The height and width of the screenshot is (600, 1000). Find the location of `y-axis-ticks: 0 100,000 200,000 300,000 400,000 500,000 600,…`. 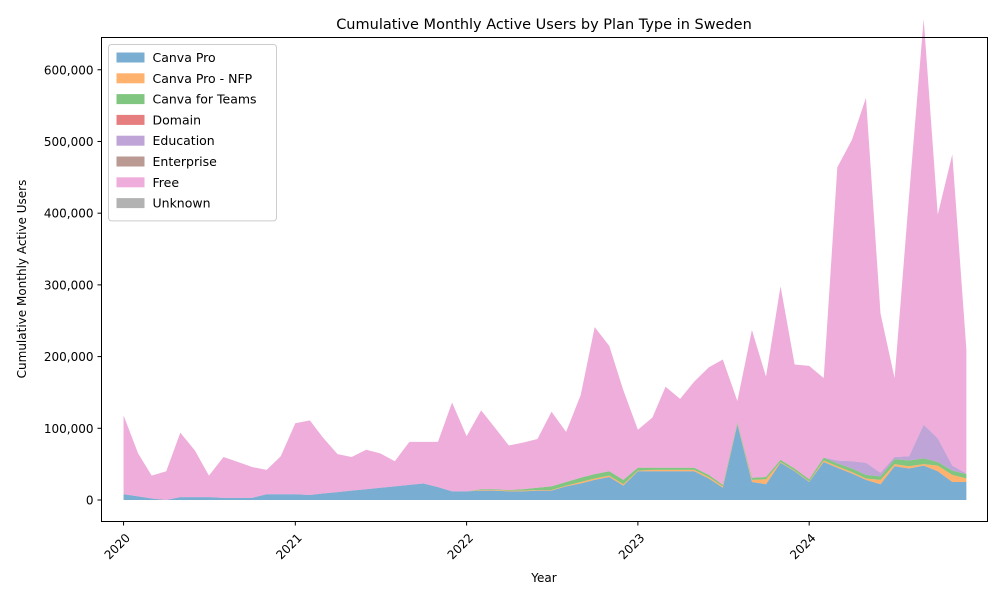

y-axis-ticks: 0 100,000 200,000 300,000 400,000 500,000 600,… is located at coordinates (73, 285).